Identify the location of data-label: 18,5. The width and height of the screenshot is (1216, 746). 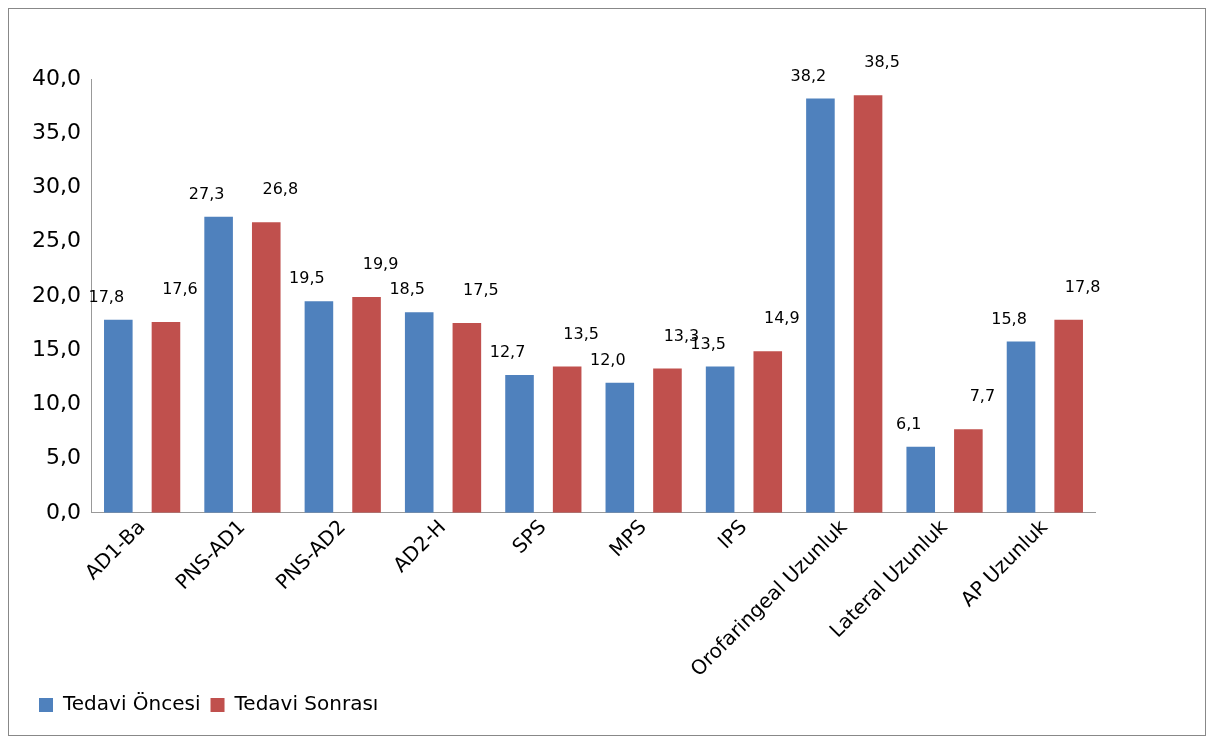
(407, 289).